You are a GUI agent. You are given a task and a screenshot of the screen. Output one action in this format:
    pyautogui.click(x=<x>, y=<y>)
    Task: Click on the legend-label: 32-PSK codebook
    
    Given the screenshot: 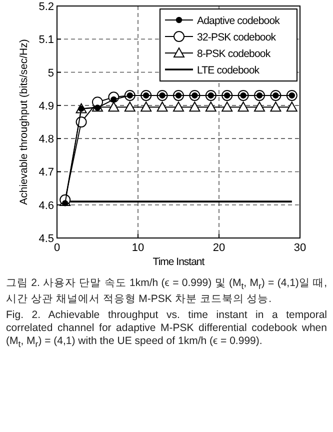 What is the action you would take?
    pyautogui.click(x=237, y=38)
    